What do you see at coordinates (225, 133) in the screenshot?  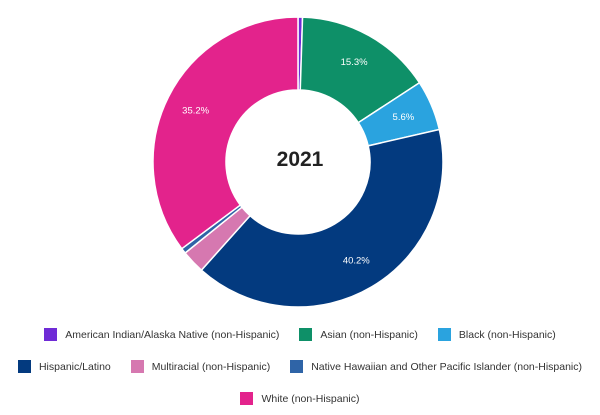 I see `donut-slice` at bounding box center [225, 133].